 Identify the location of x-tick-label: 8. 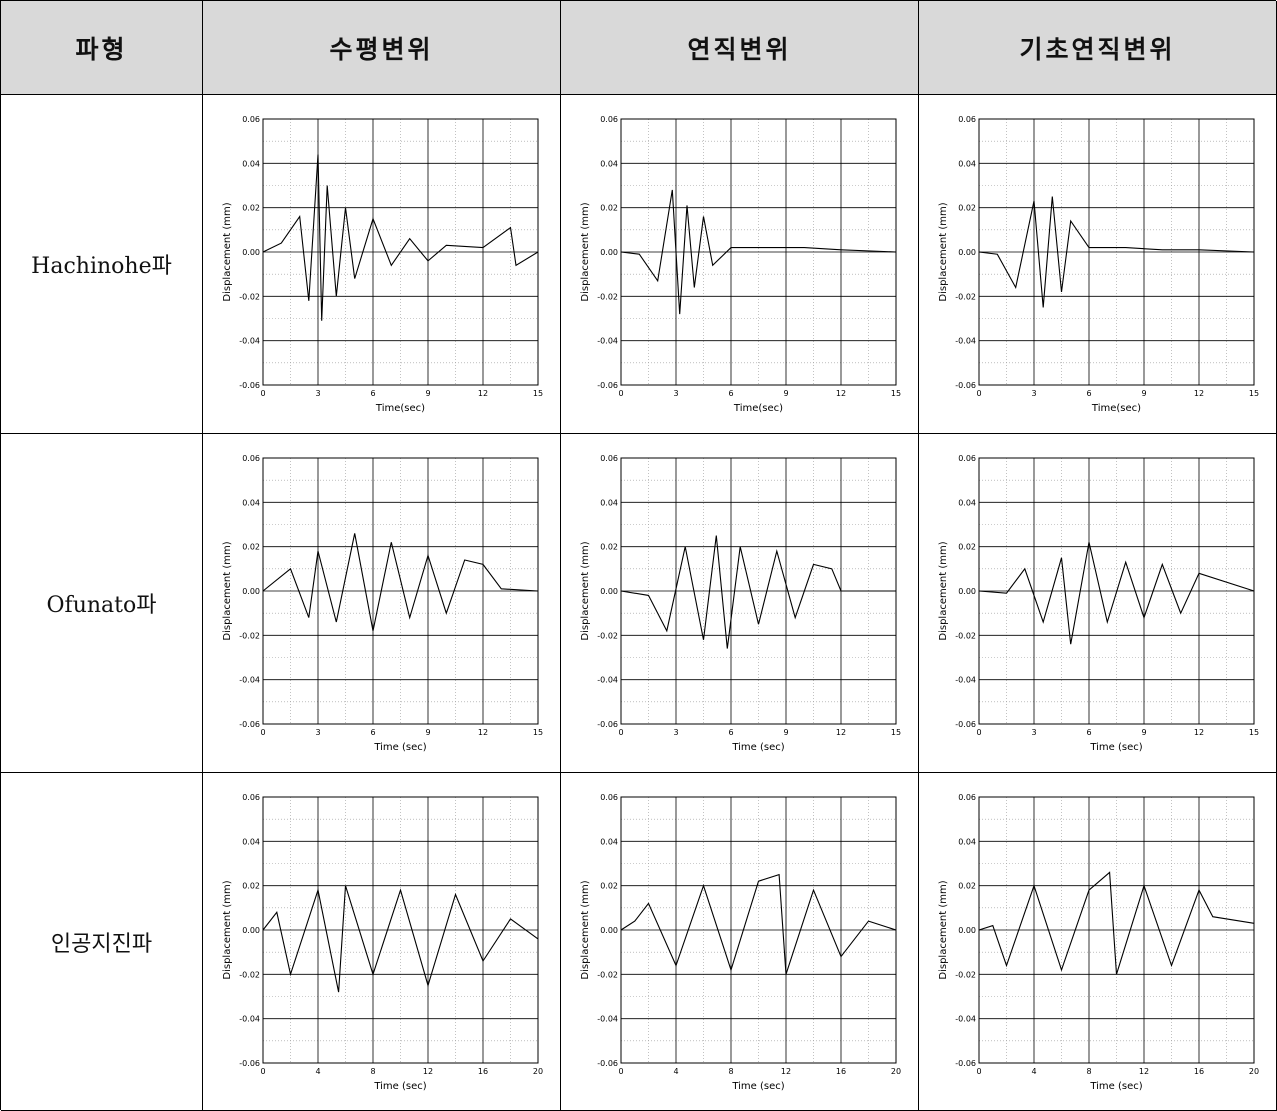
(372, 1071).